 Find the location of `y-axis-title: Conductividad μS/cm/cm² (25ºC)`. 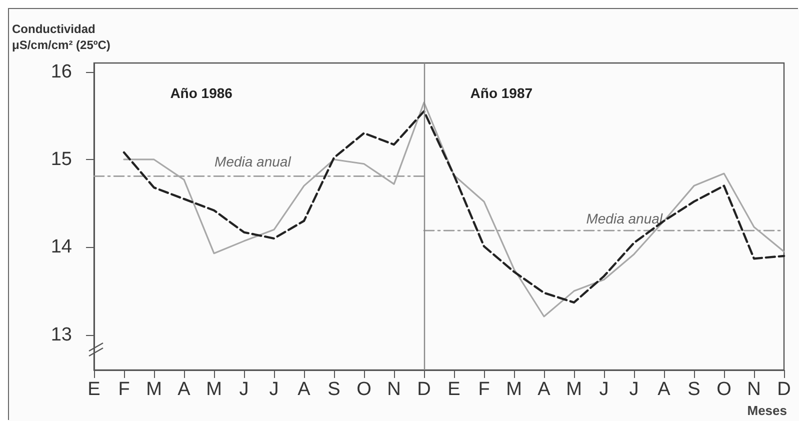

y-axis-title: Conductividad μS/cm/cm² (25ºC) is located at coordinates (61, 37).